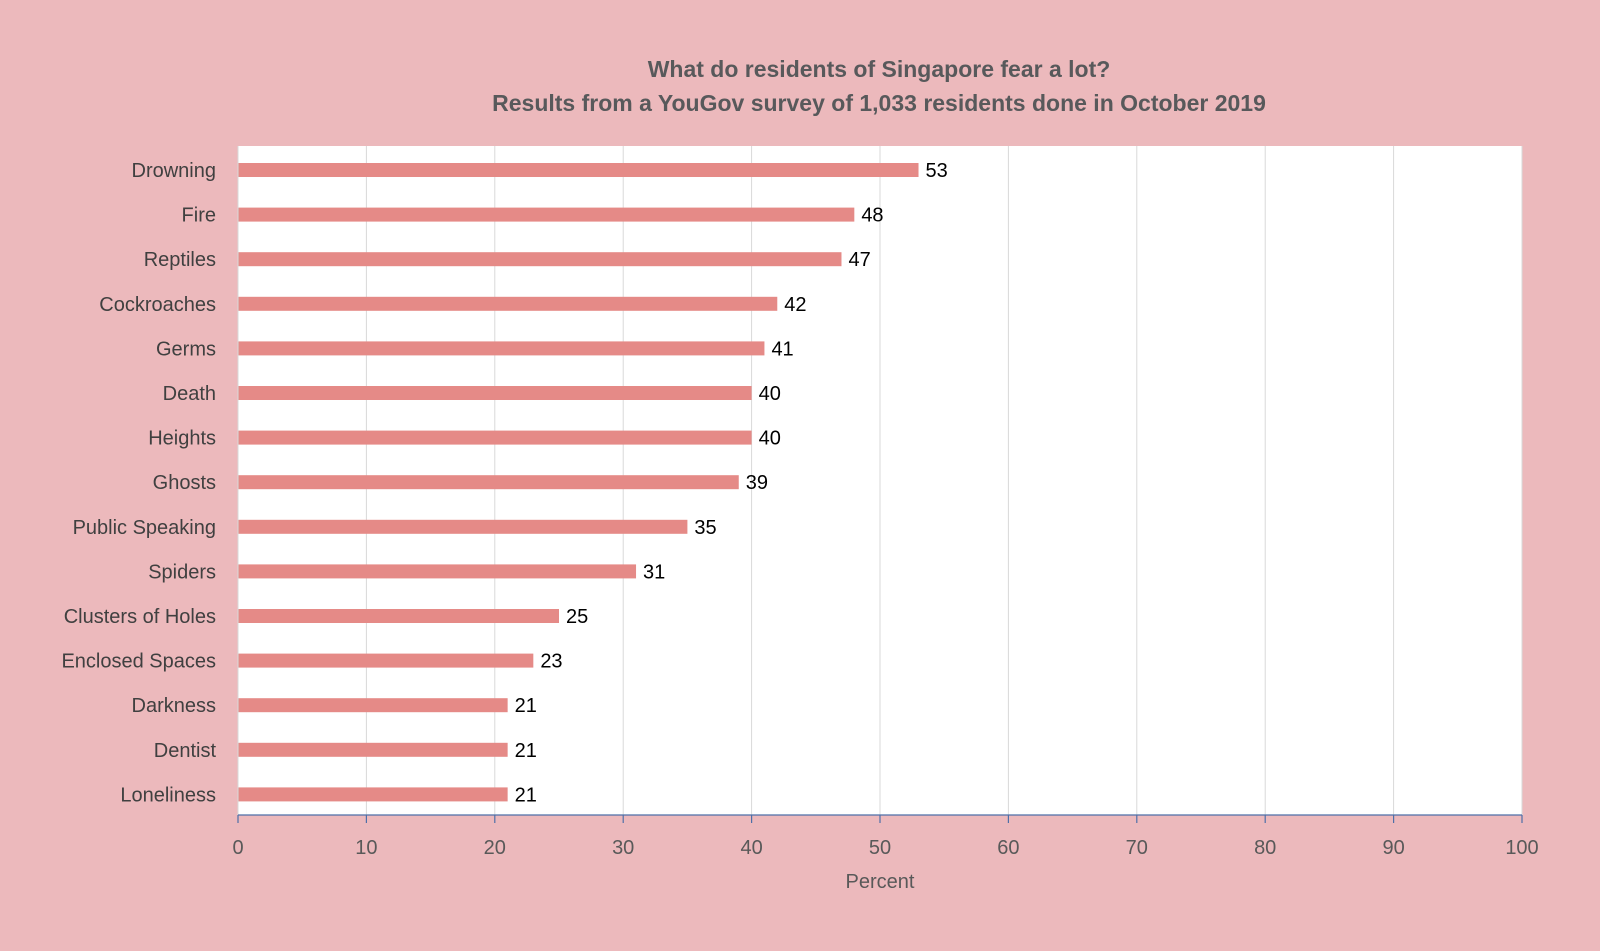 This screenshot has width=1600, height=951. What do you see at coordinates (1137, 848) in the screenshot?
I see `x-tick-label: 70` at bounding box center [1137, 848].